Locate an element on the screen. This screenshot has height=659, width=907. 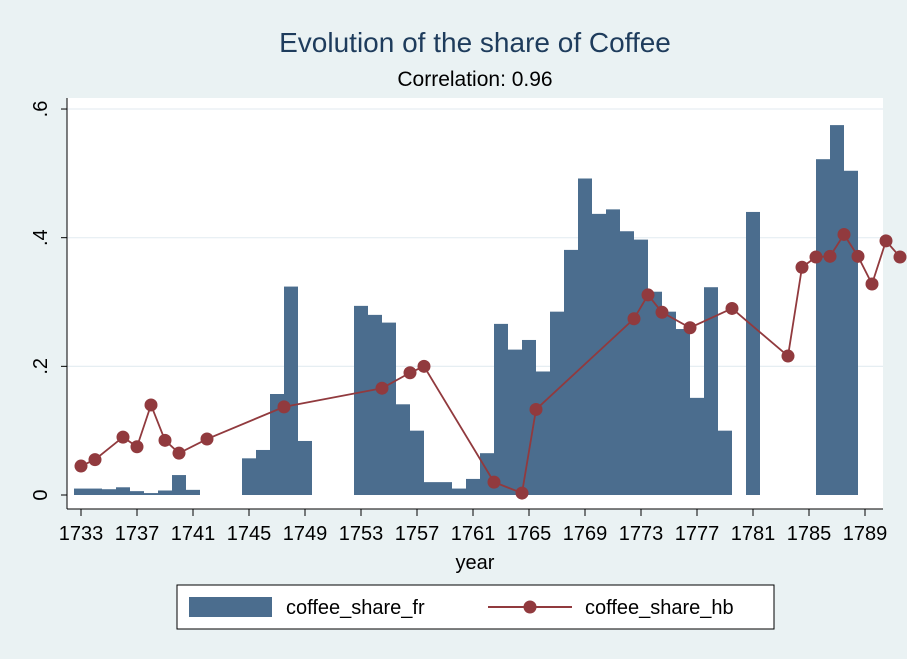
x-tick-label: 1769 is located at coordinates (585, 534).